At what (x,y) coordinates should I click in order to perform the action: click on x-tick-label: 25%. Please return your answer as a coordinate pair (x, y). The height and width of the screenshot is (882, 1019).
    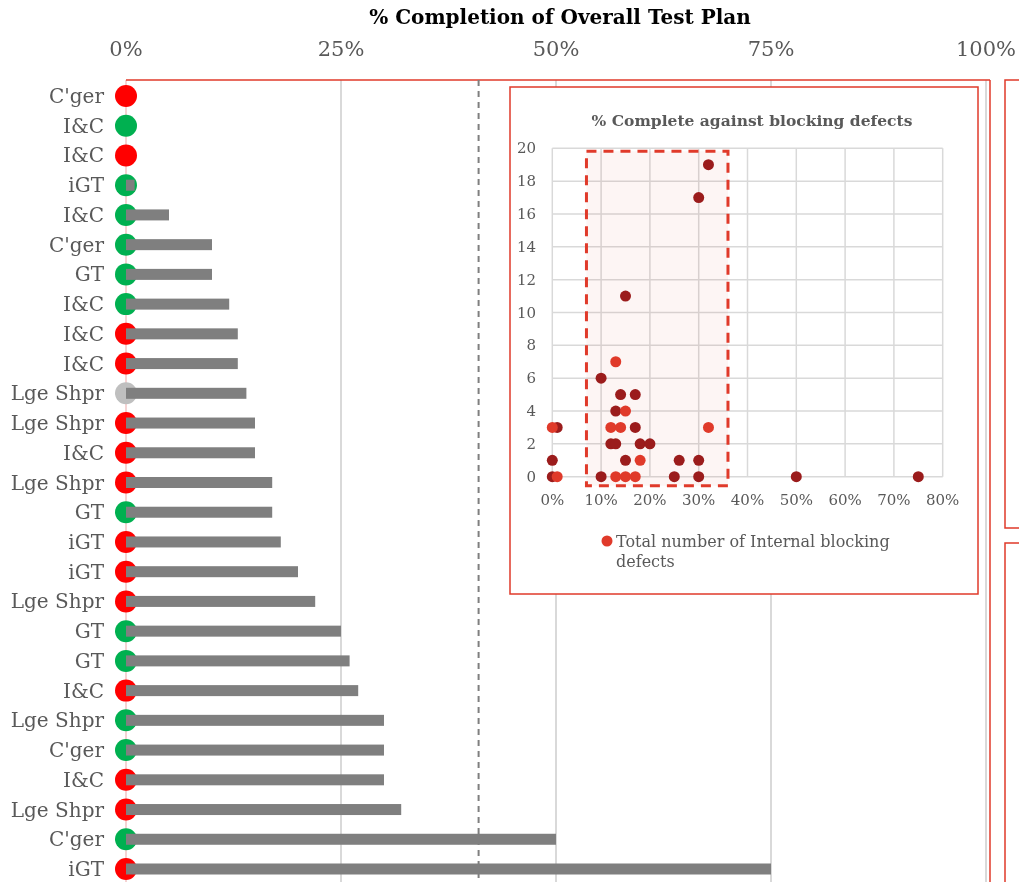
    Looking at the image, I should click on (341, 49).